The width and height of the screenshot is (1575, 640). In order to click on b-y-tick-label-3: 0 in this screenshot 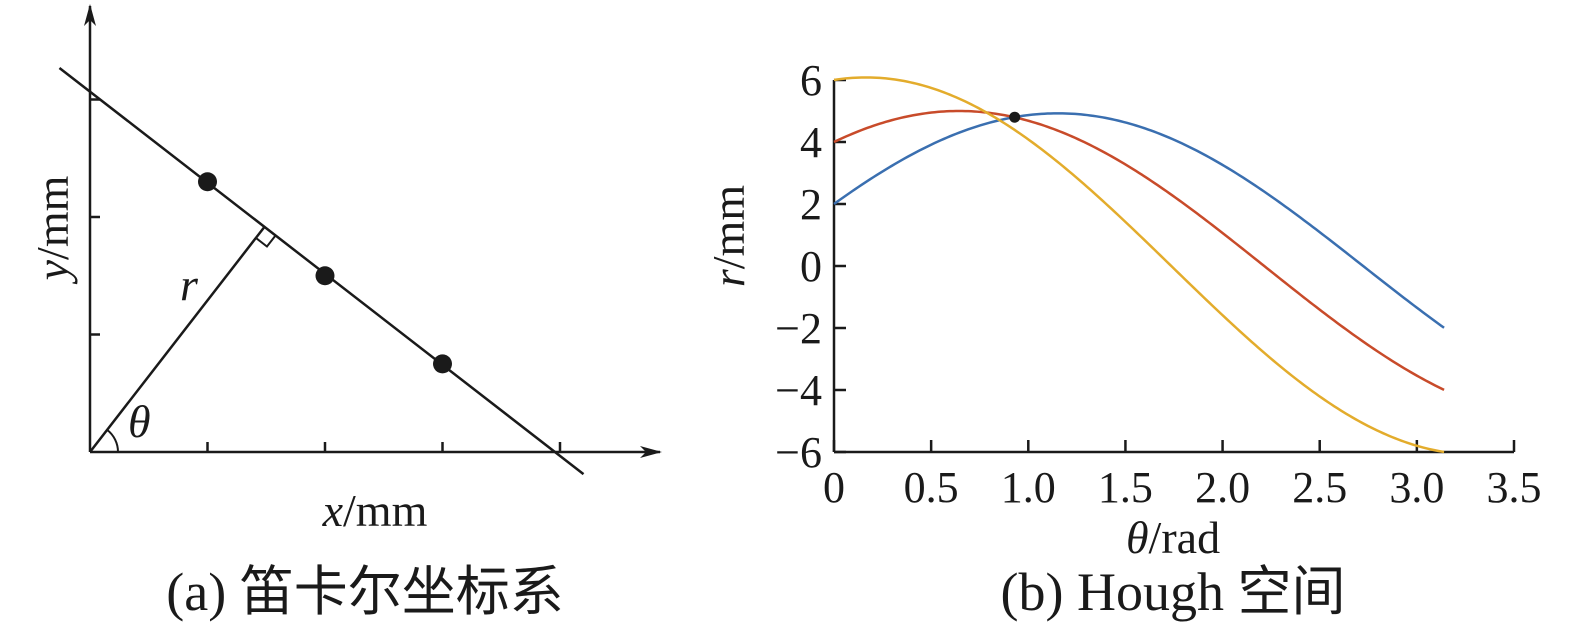, I will do `click(811, 266)`.